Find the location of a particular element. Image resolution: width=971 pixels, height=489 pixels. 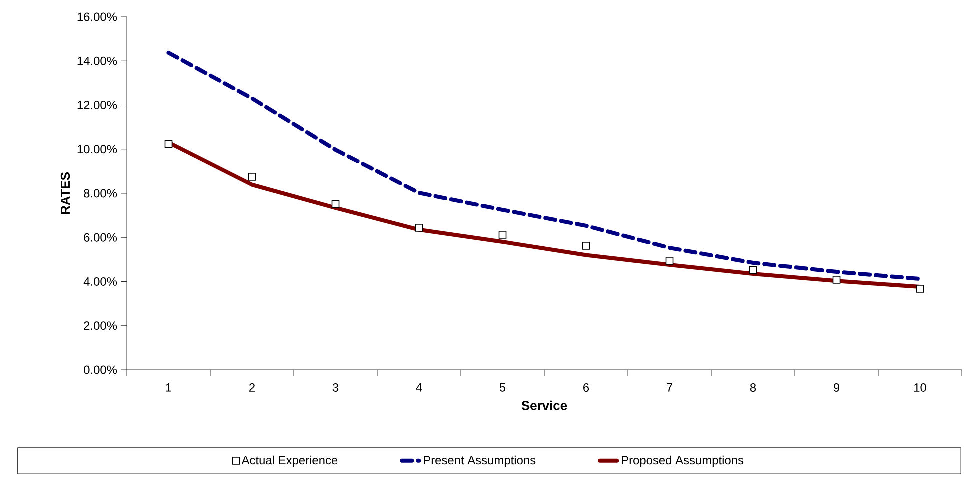

y-tick-label: 12.00% is located at coordinates (98, 105).